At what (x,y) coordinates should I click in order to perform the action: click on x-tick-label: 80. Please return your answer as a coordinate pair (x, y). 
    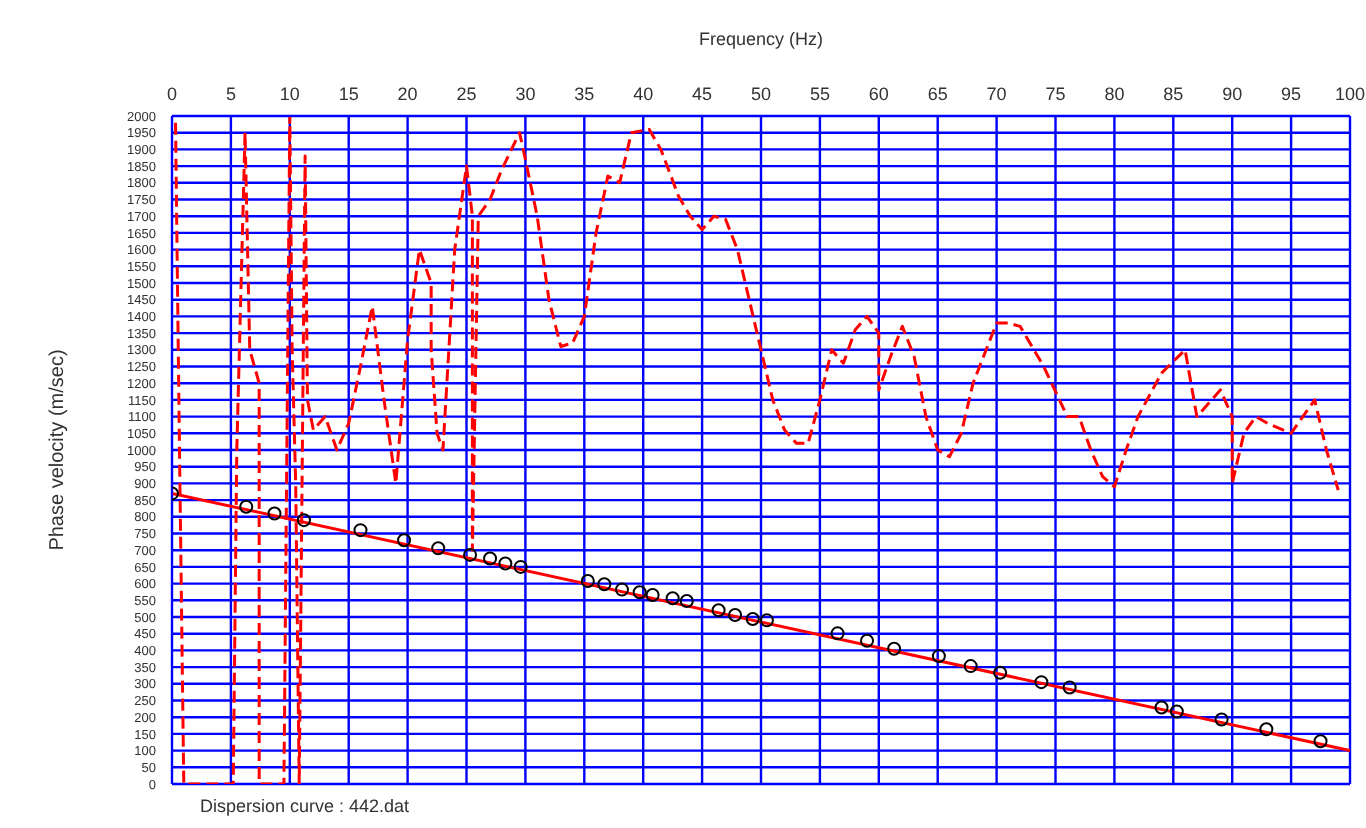
    Looking at the image, I should click on (1114, 94).